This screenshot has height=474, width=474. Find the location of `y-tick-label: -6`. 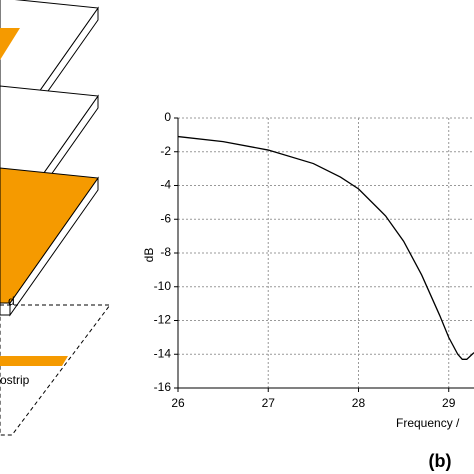

y-tick-label: -6 is located at coordinates (165, 218).